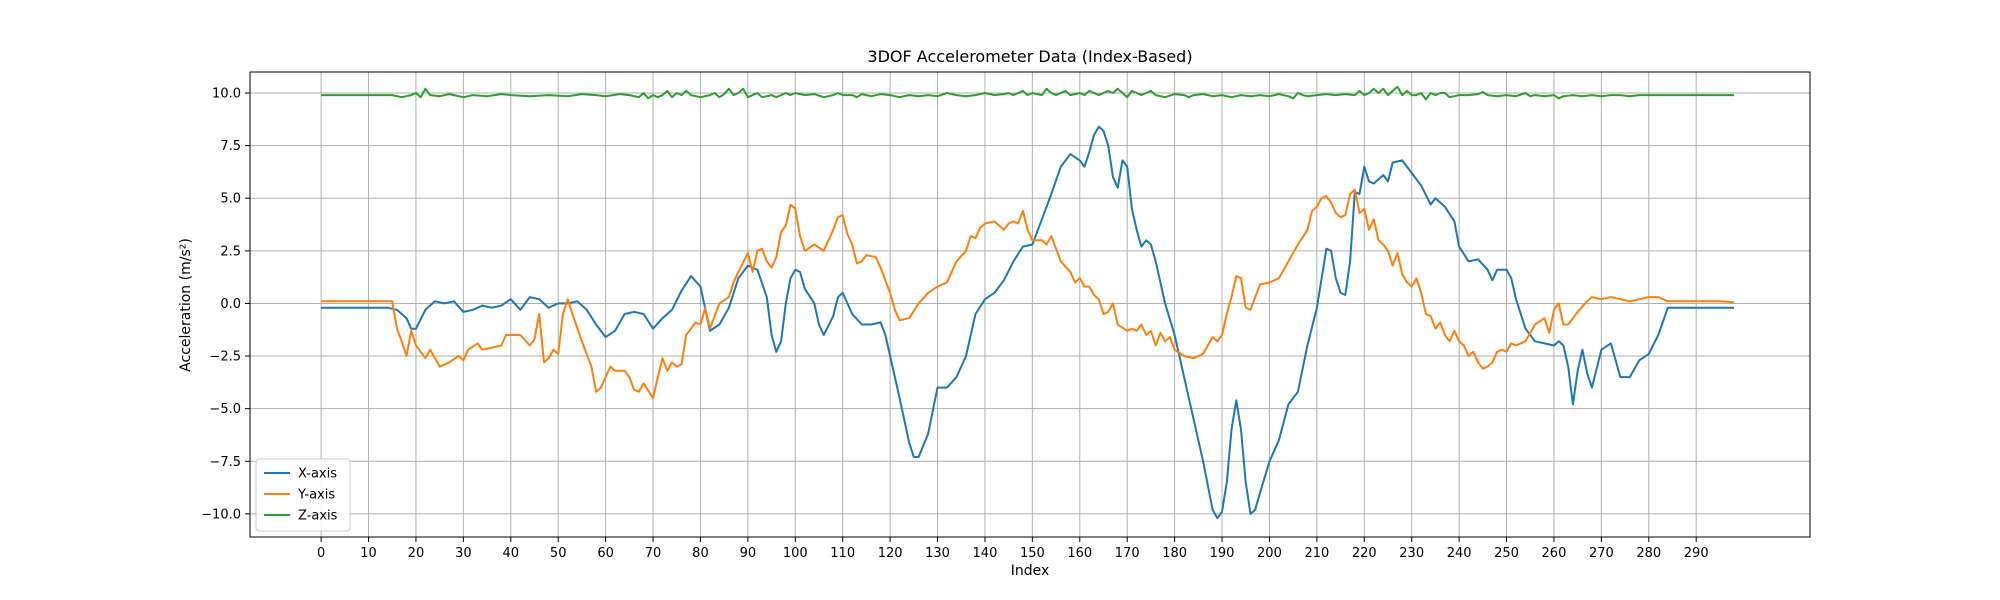 This screenshot has height=600, width=2000. Describe the element at coordinates (842, 553) in the screenshot. I see `x-tick-label: 110` at that location.